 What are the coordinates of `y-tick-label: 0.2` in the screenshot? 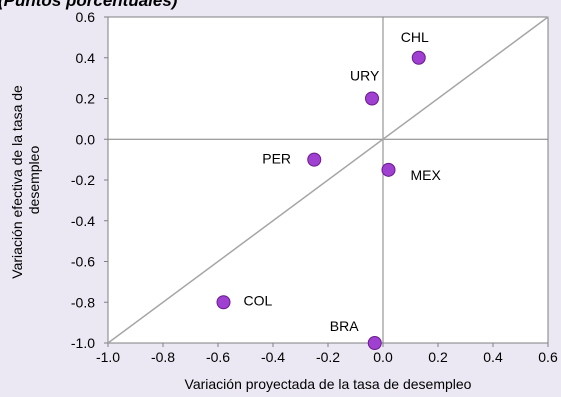 It's located at (86, 99).